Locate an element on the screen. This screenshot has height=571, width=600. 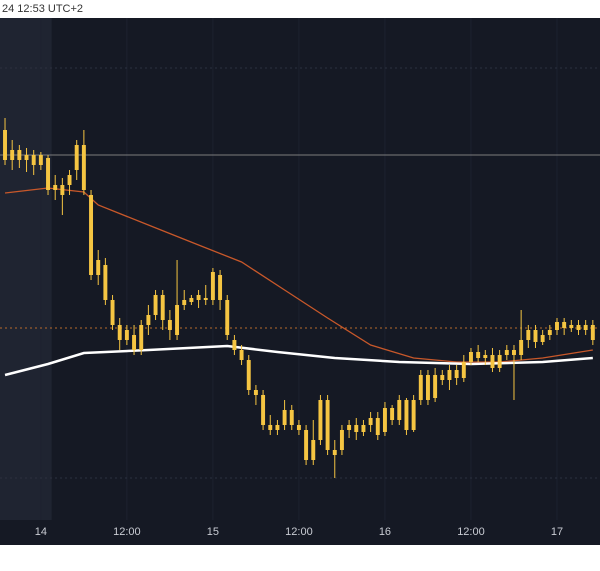
moving-average is located at coordinates (298, 360).